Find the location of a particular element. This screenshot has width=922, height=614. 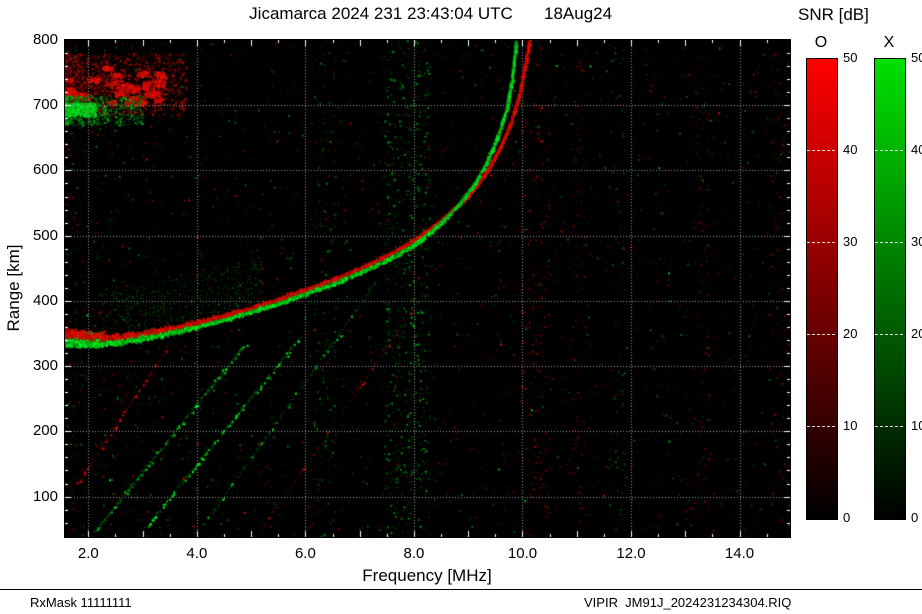

x-mode-label: X is located at coordinates (889, 42).